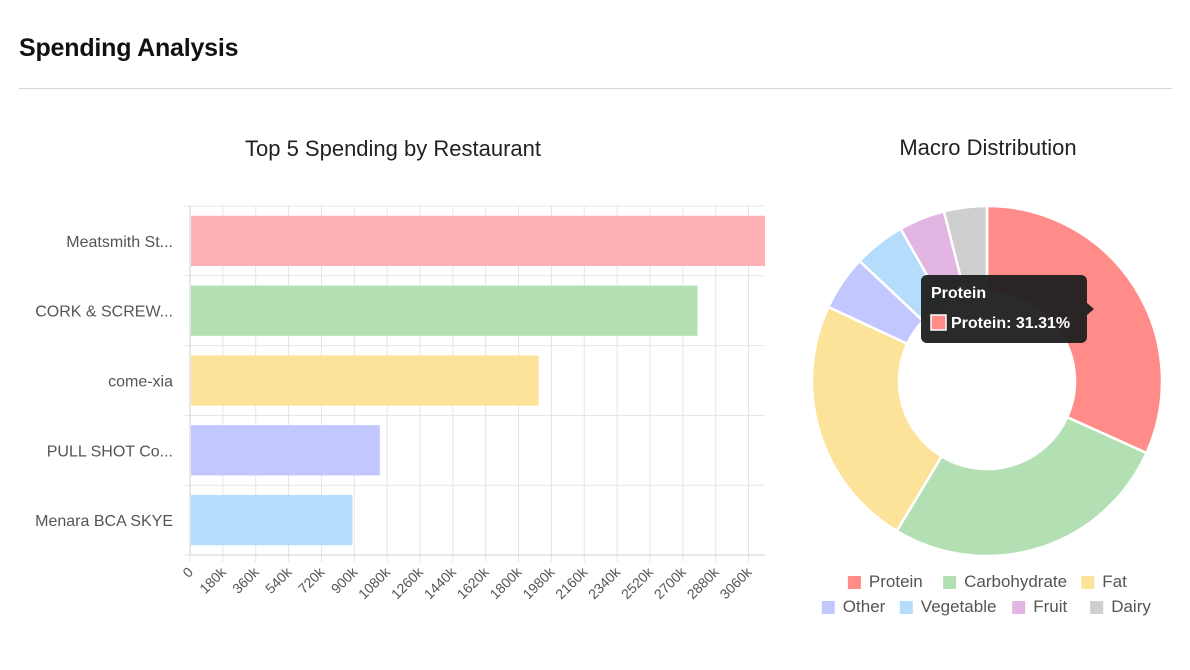 This screenshot has width=1190, height=670. I want to click on tooltip-label: Protein: 31.31%, so click(1010, 323).